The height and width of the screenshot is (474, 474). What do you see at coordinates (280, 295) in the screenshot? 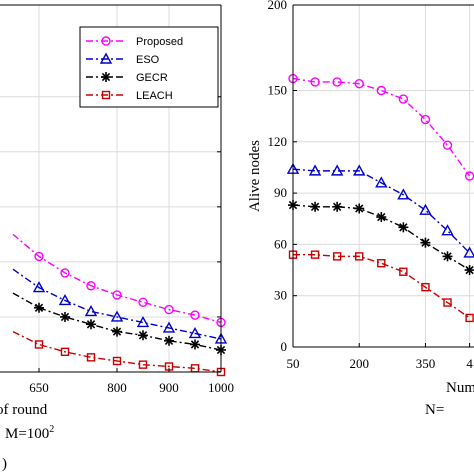
I see `right-ytick-label-1: 30` at bounding box center [280, 295].